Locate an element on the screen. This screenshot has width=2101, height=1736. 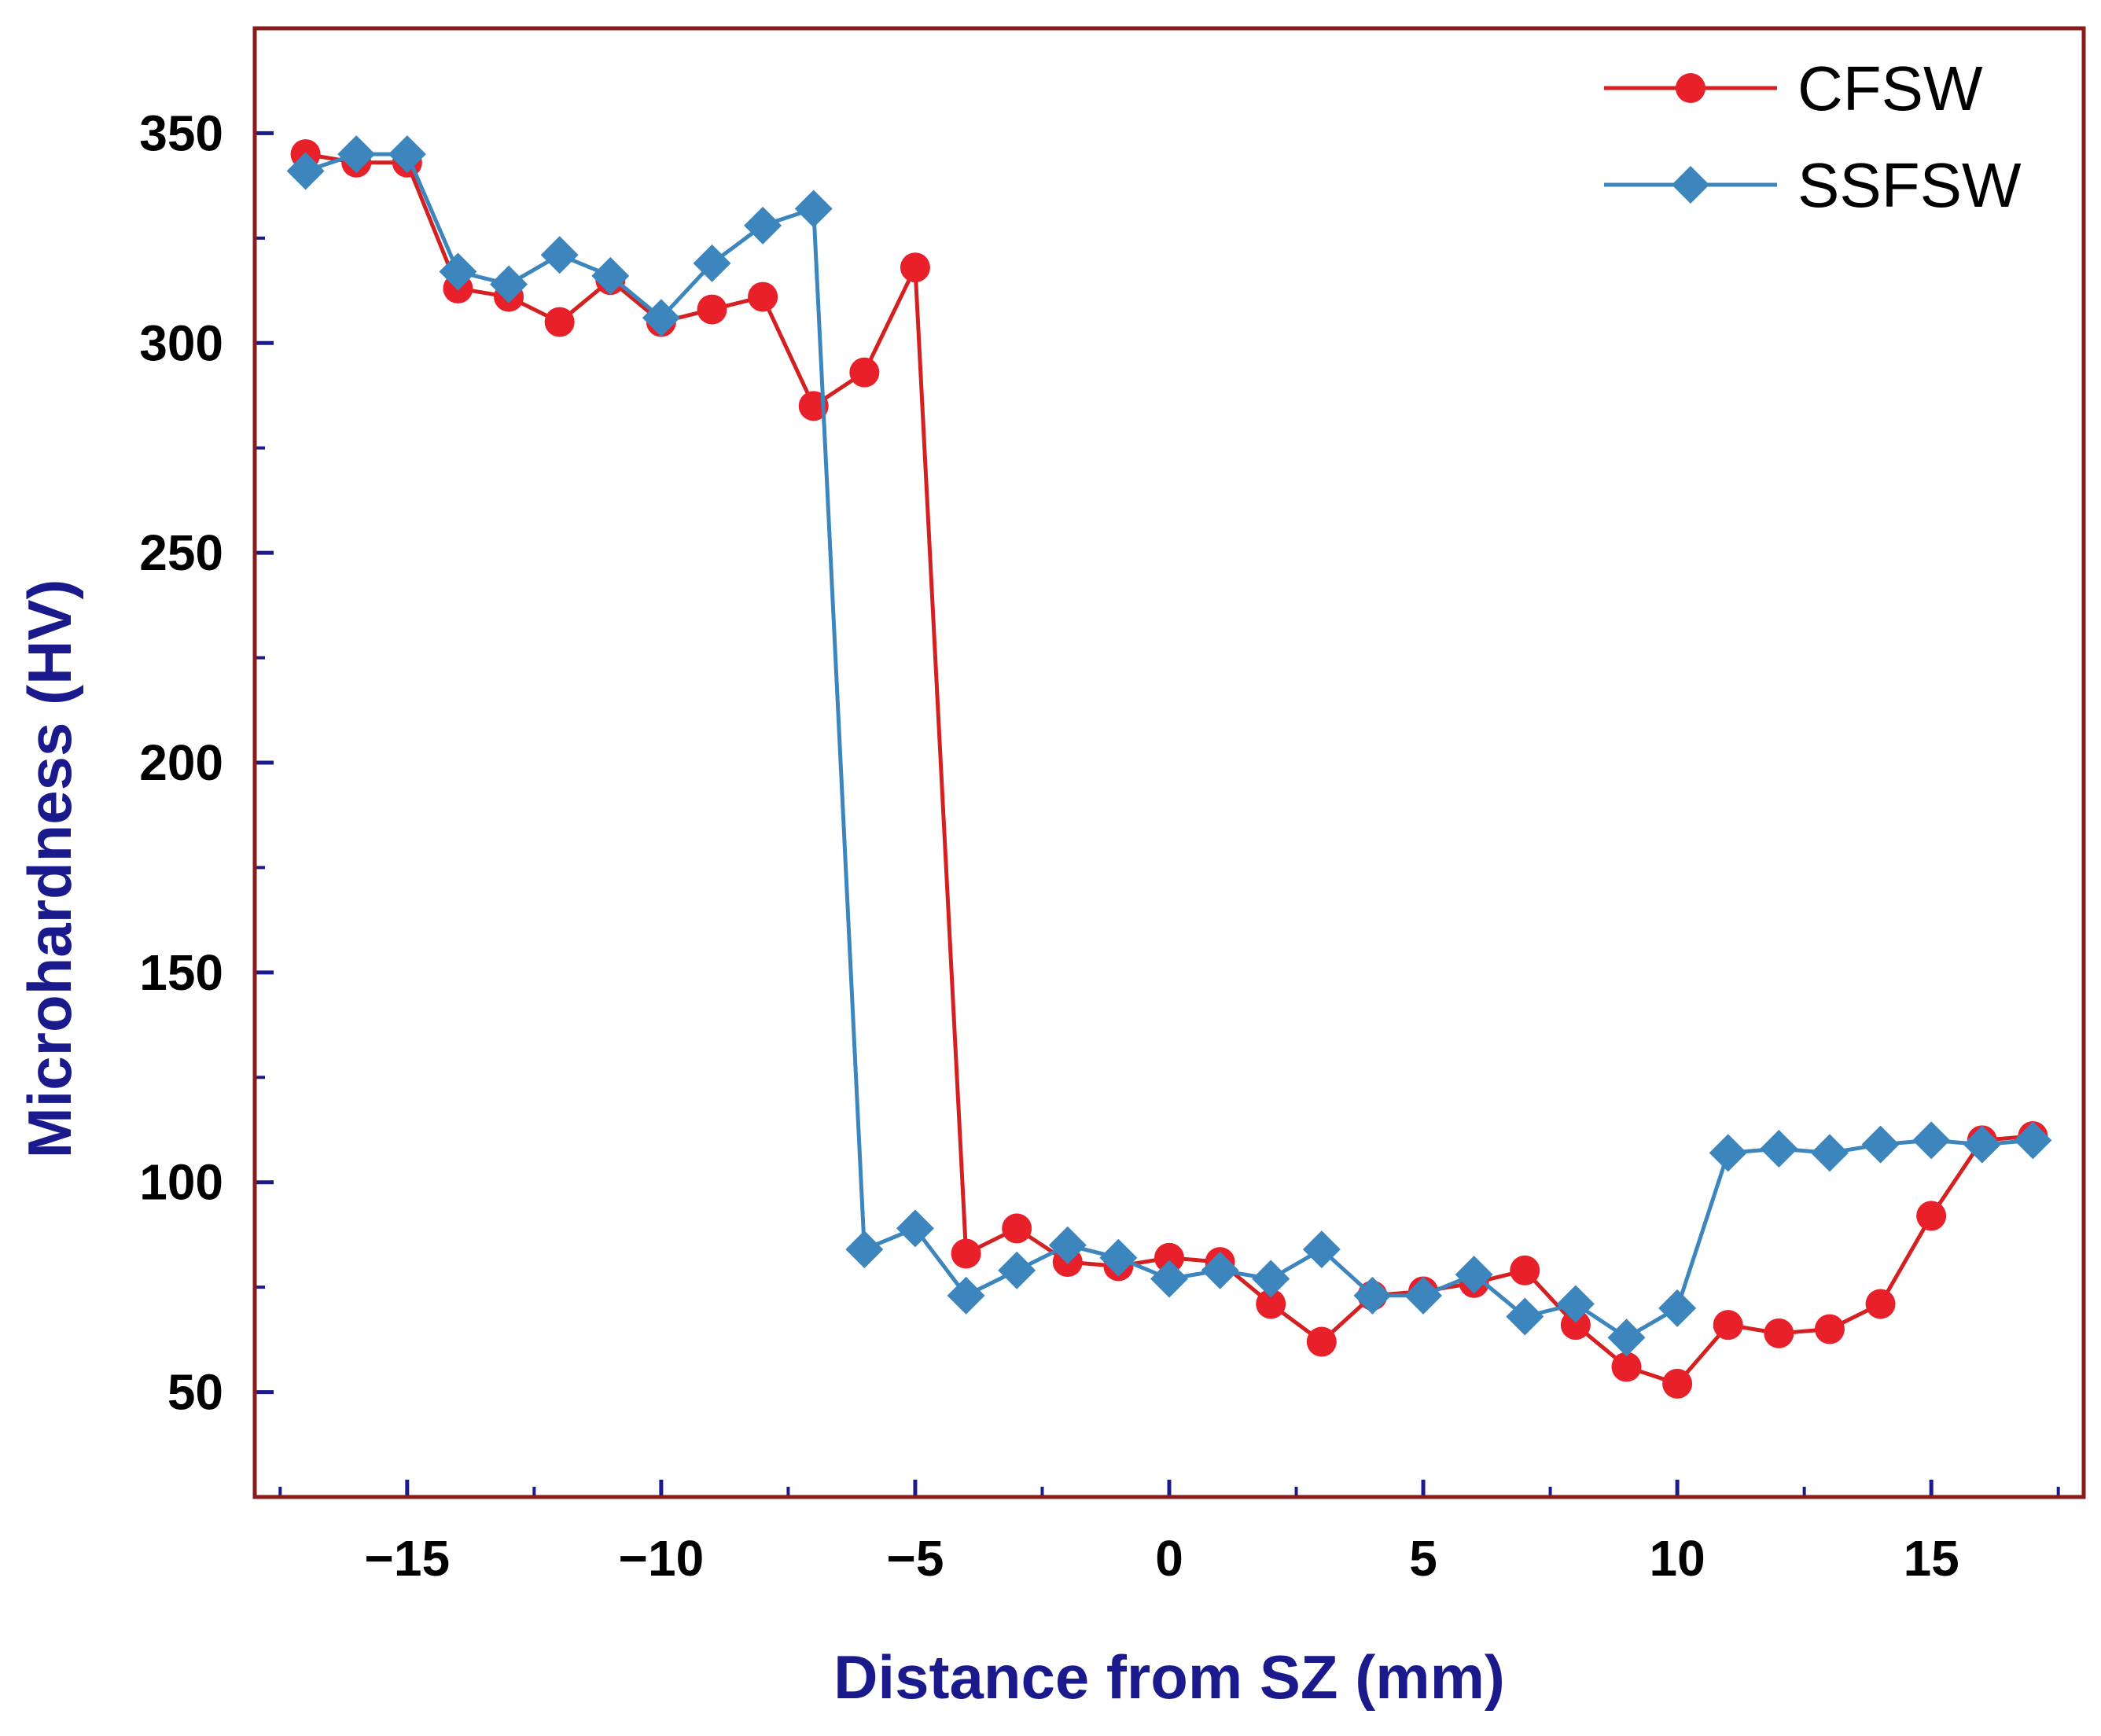
x-tick-label: 0 is located at coordinates (1169, 1559).